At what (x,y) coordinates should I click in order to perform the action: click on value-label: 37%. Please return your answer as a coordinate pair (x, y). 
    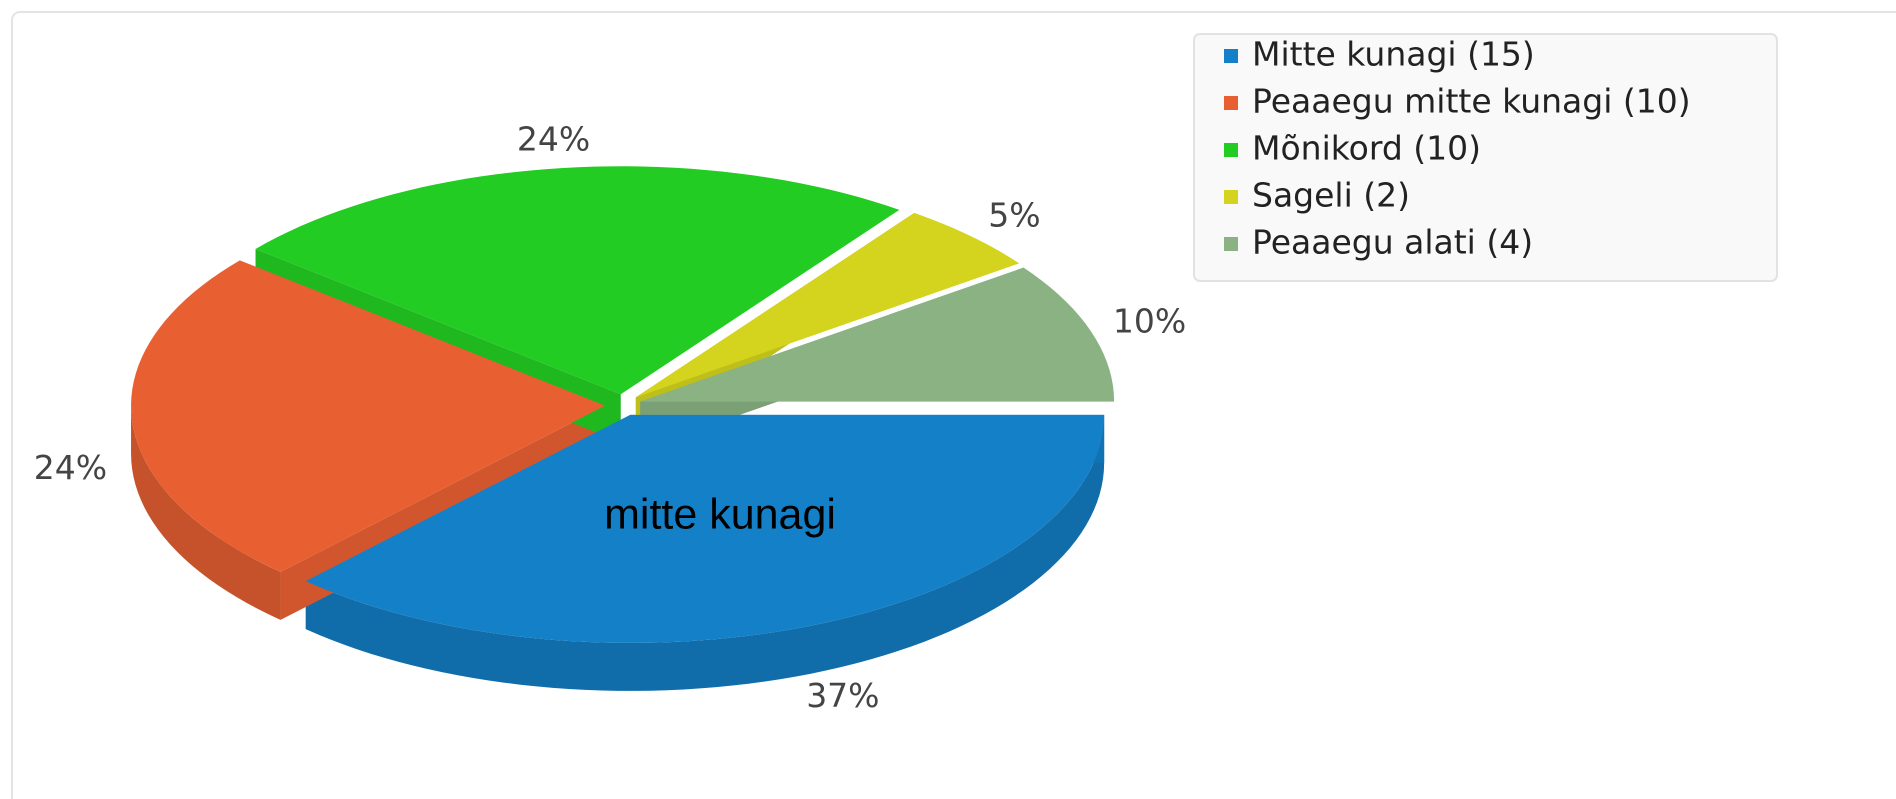
    Looking at the image, I should click on (842, 695).